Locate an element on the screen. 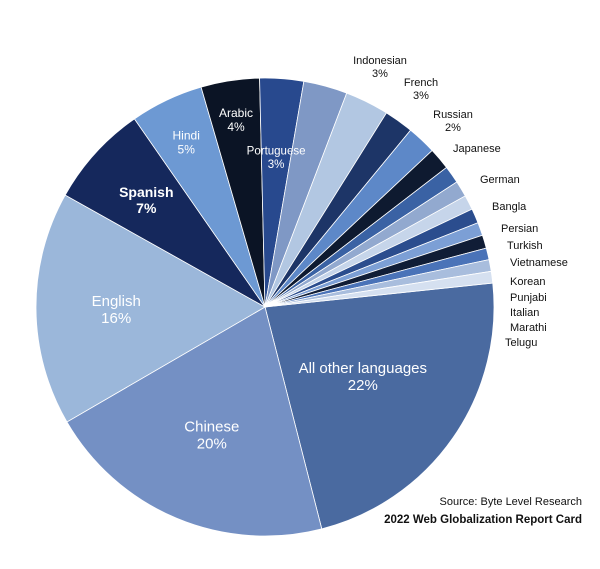 The height and width of the screenshot is (569, 600). slice-label-chinese: Chinese 20% is located at coordinates (211, 436).